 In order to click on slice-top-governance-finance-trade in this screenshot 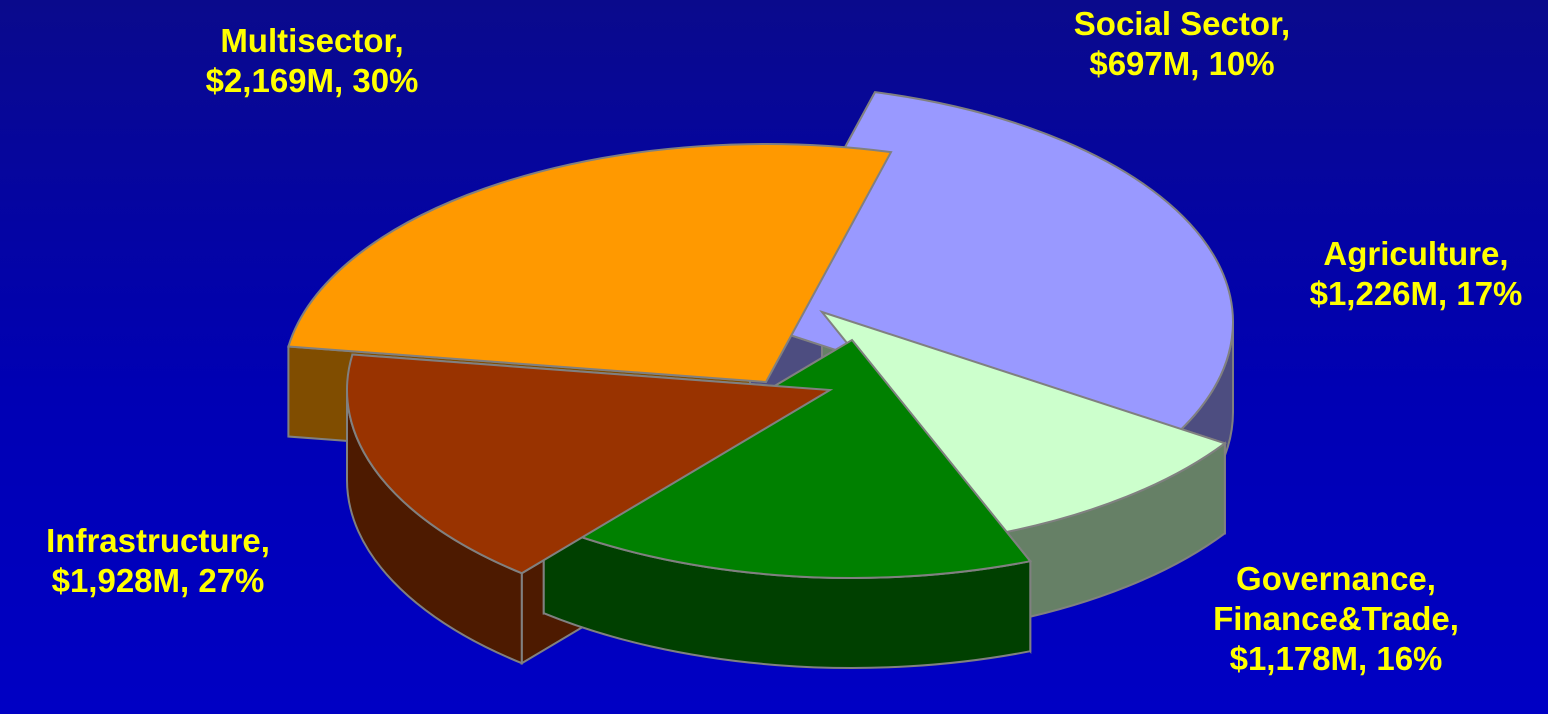, I will do `click(590, 464)`.